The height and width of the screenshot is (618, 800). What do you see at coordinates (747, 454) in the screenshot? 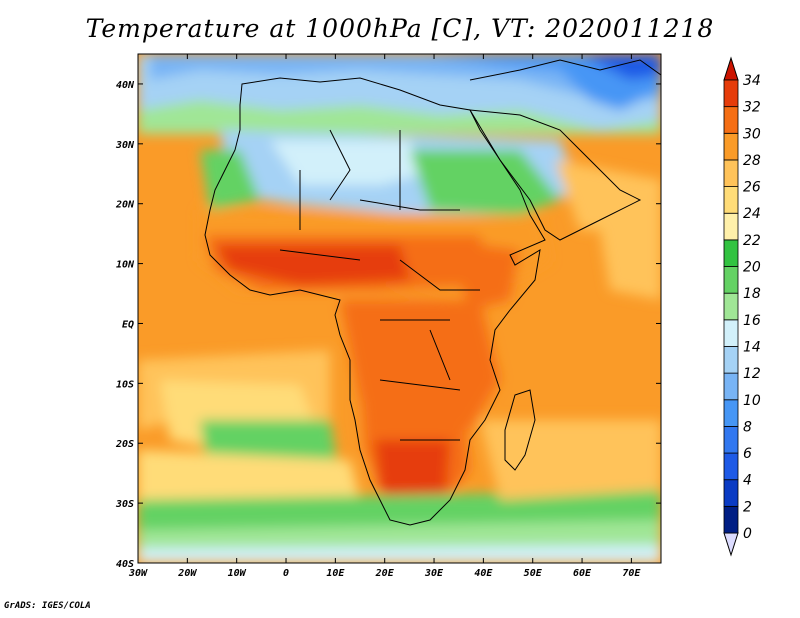
I see `colorbar-level-label: 6` at bounding box center [747, 454].